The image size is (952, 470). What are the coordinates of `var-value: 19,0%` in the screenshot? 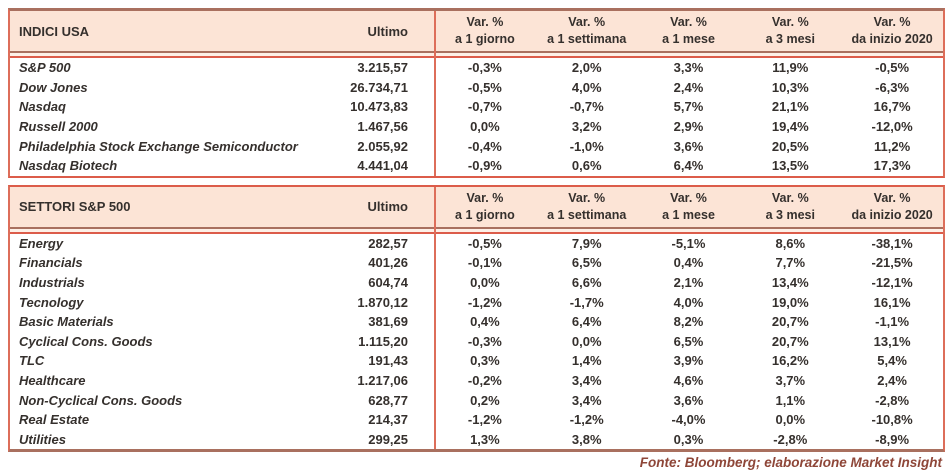 It's located at (790, 302).